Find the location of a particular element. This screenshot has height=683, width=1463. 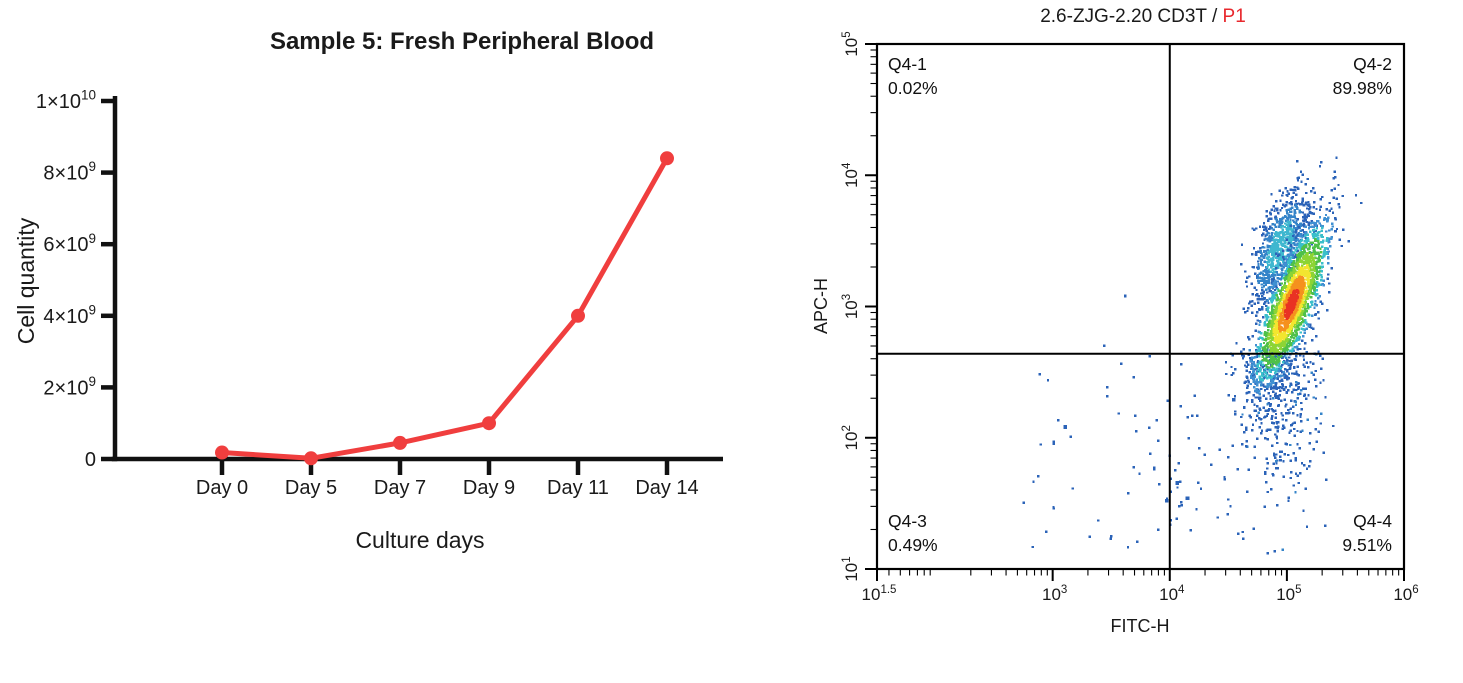

quadrant-q4-2-percent: 89.98% is located at coordinates (1362, 88).